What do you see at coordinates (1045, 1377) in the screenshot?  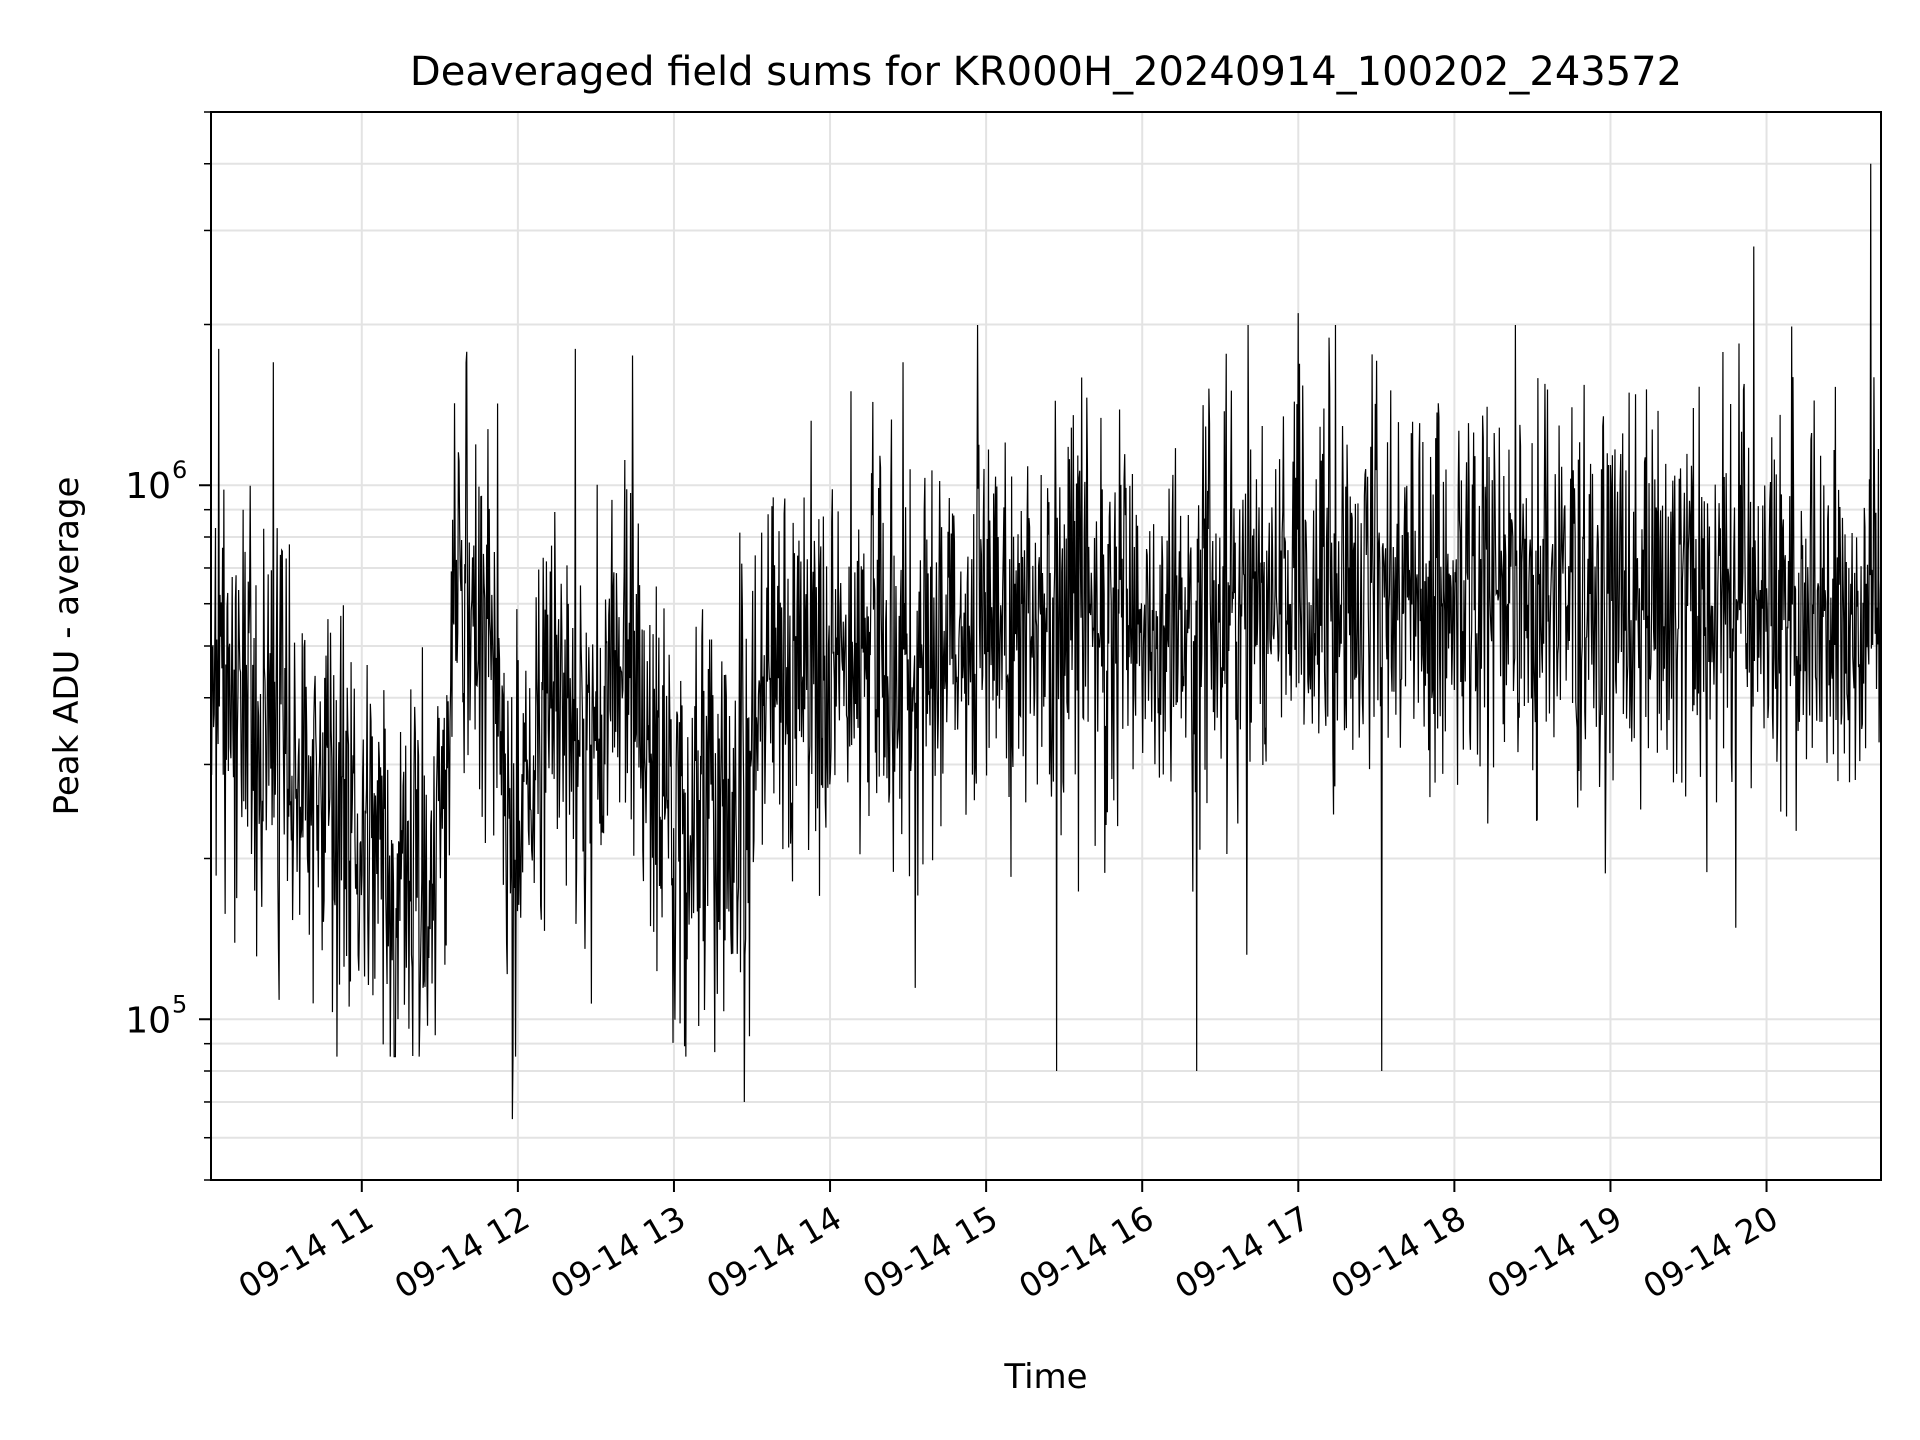 I see `x-axis-label: Time` at bounding box center [1045, 1377].